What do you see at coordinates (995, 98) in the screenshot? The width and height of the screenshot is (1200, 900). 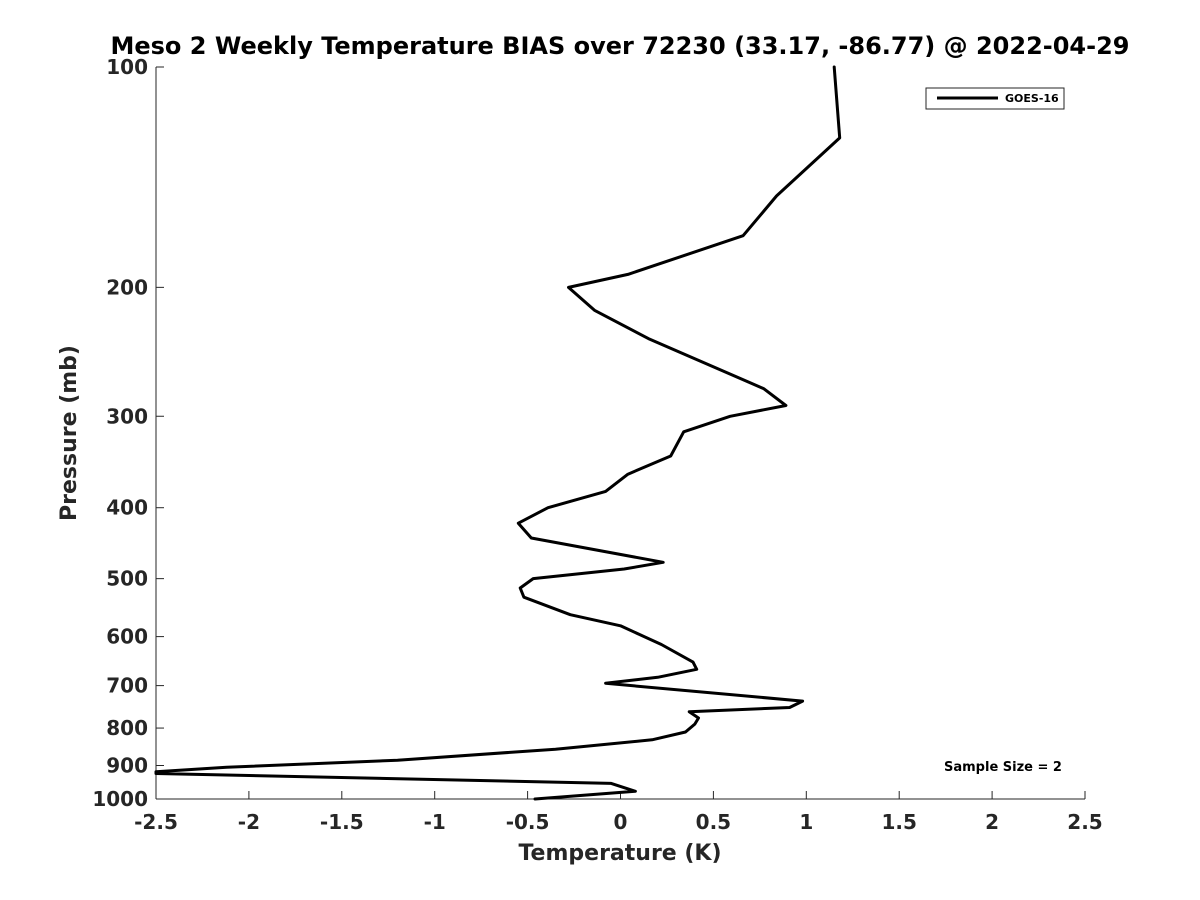 I see `legend: GOES-16` at bounding box center [995, 98].